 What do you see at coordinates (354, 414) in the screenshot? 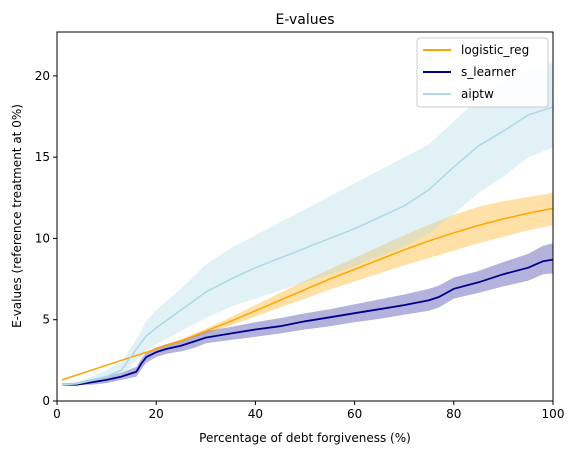
I see `x-tick-label: 60` at bounding box center [354, 414].